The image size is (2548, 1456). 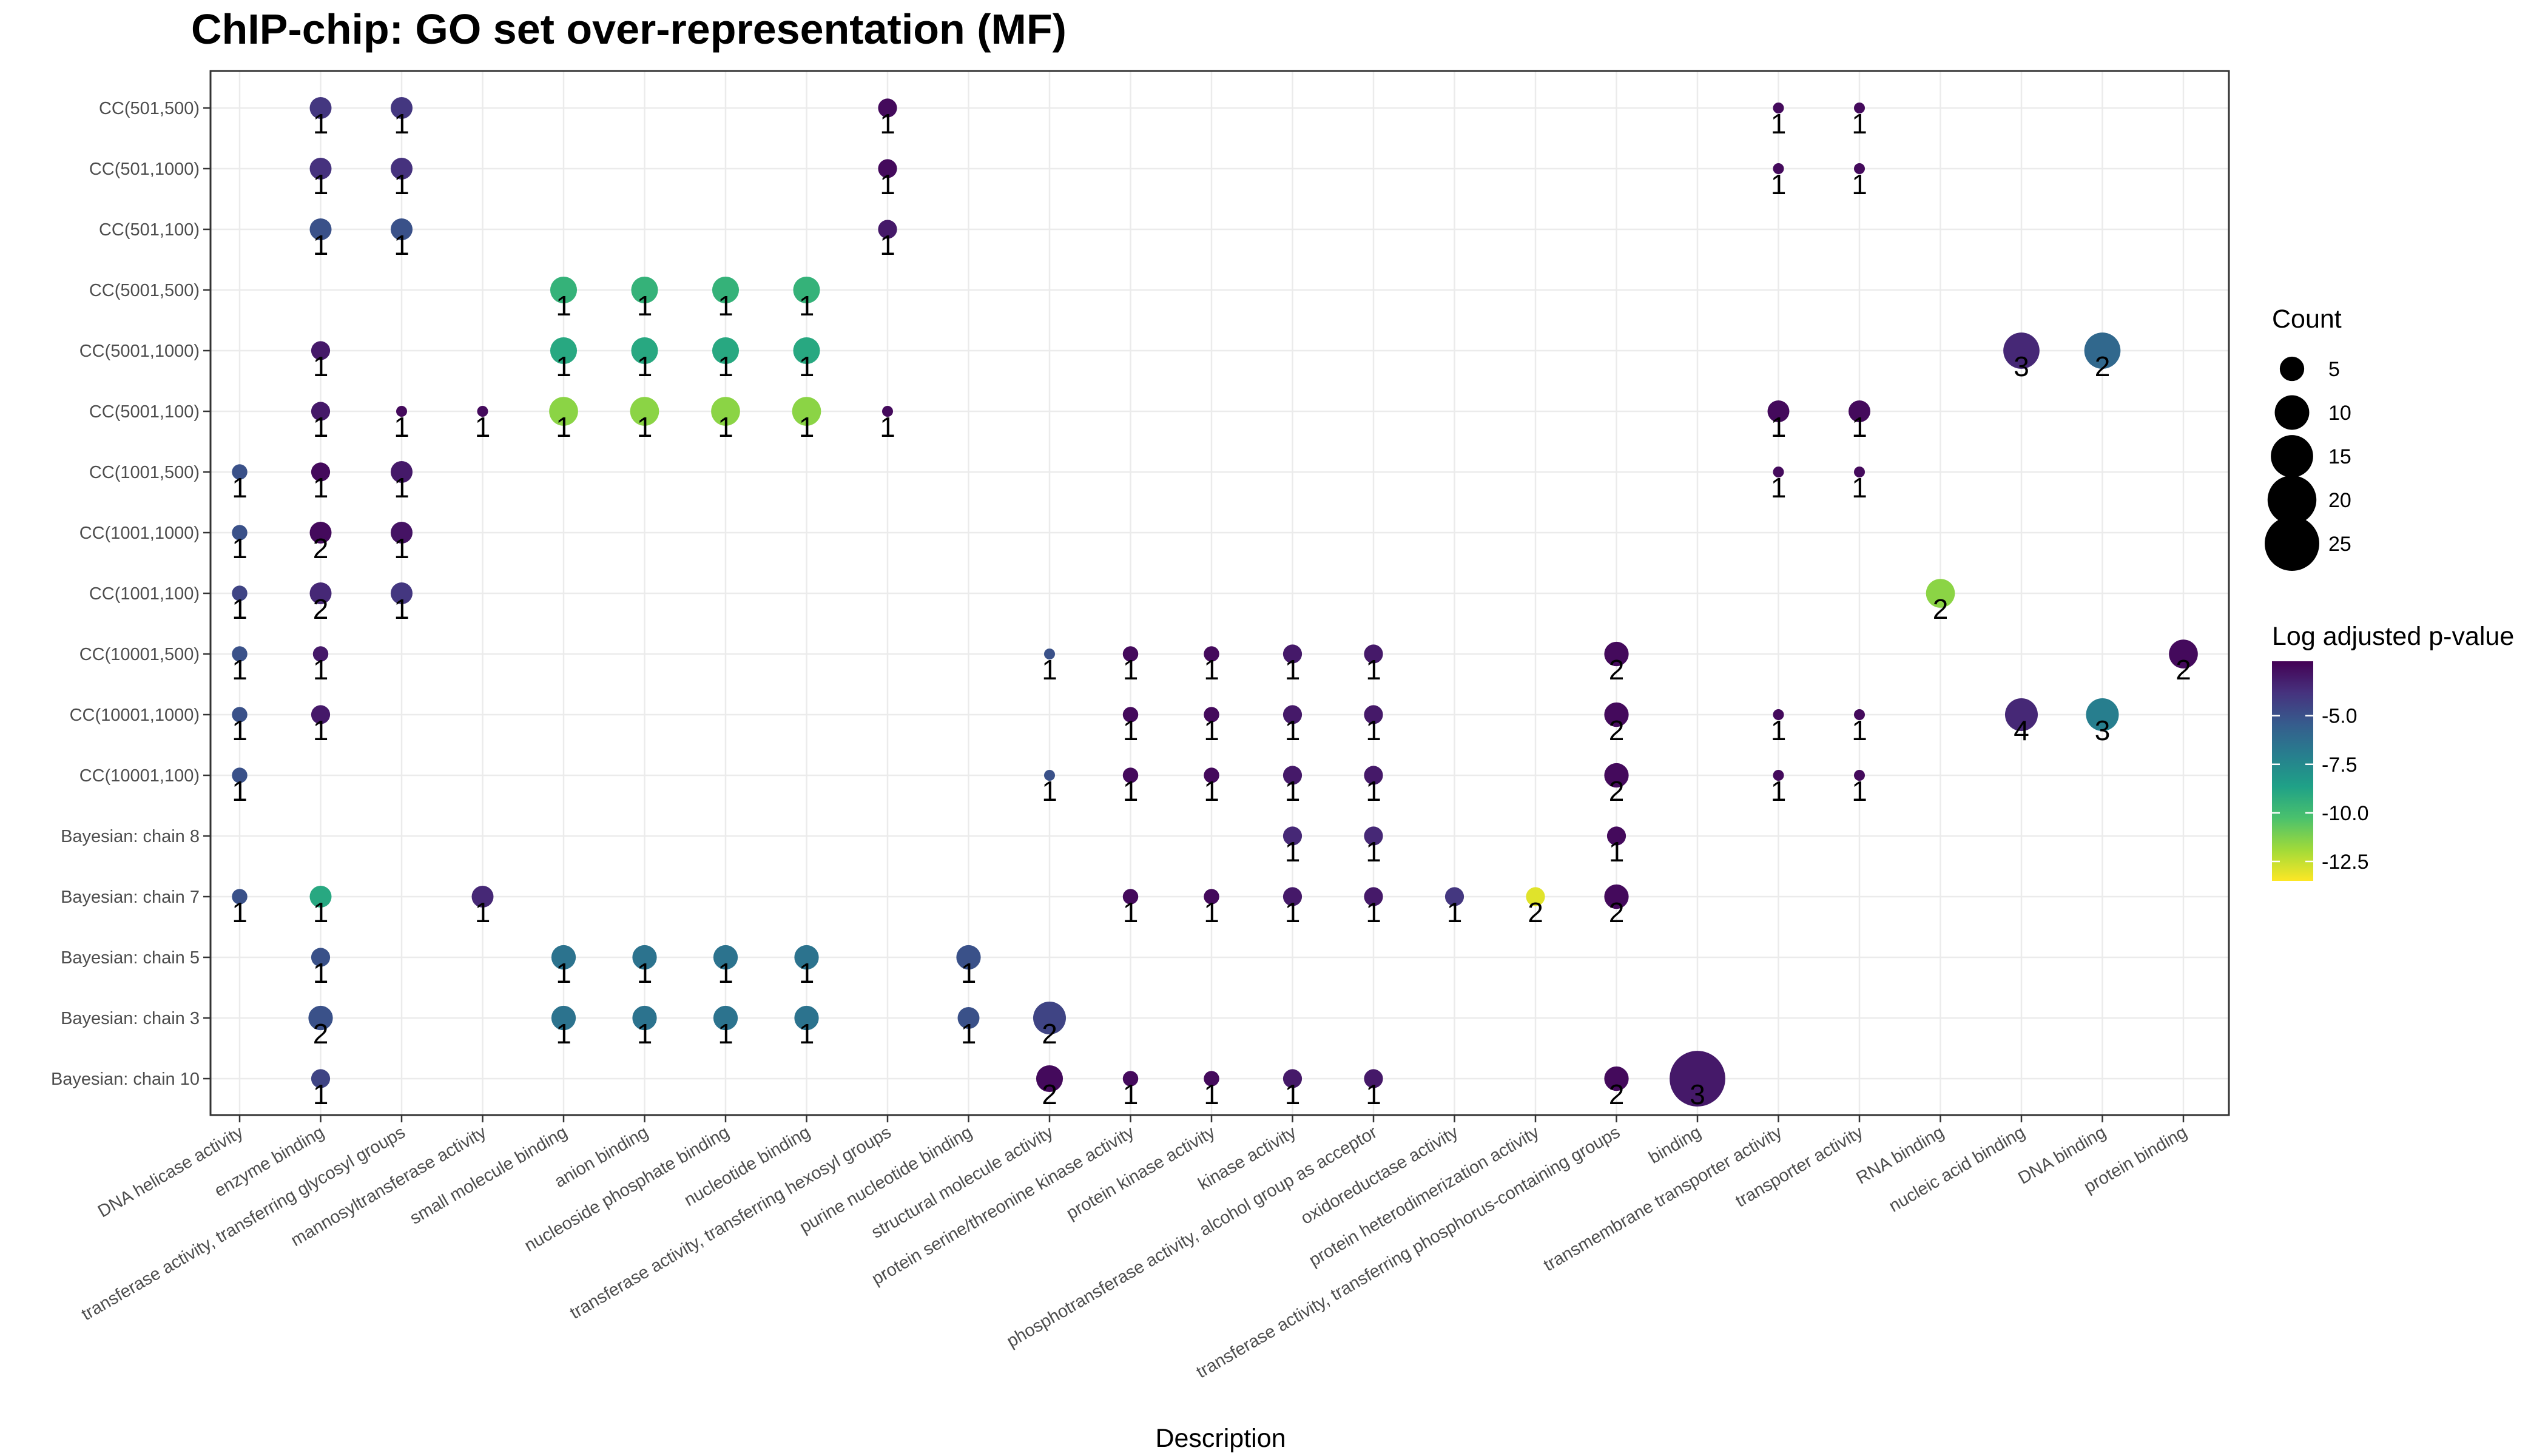 What do you see at coordinates (1616, 714) in the screenshot?
I see `point-cc-10001-1000-transferase-activity-transferring-phosphorus-containing-groups` at bounding box center [1616, 714].